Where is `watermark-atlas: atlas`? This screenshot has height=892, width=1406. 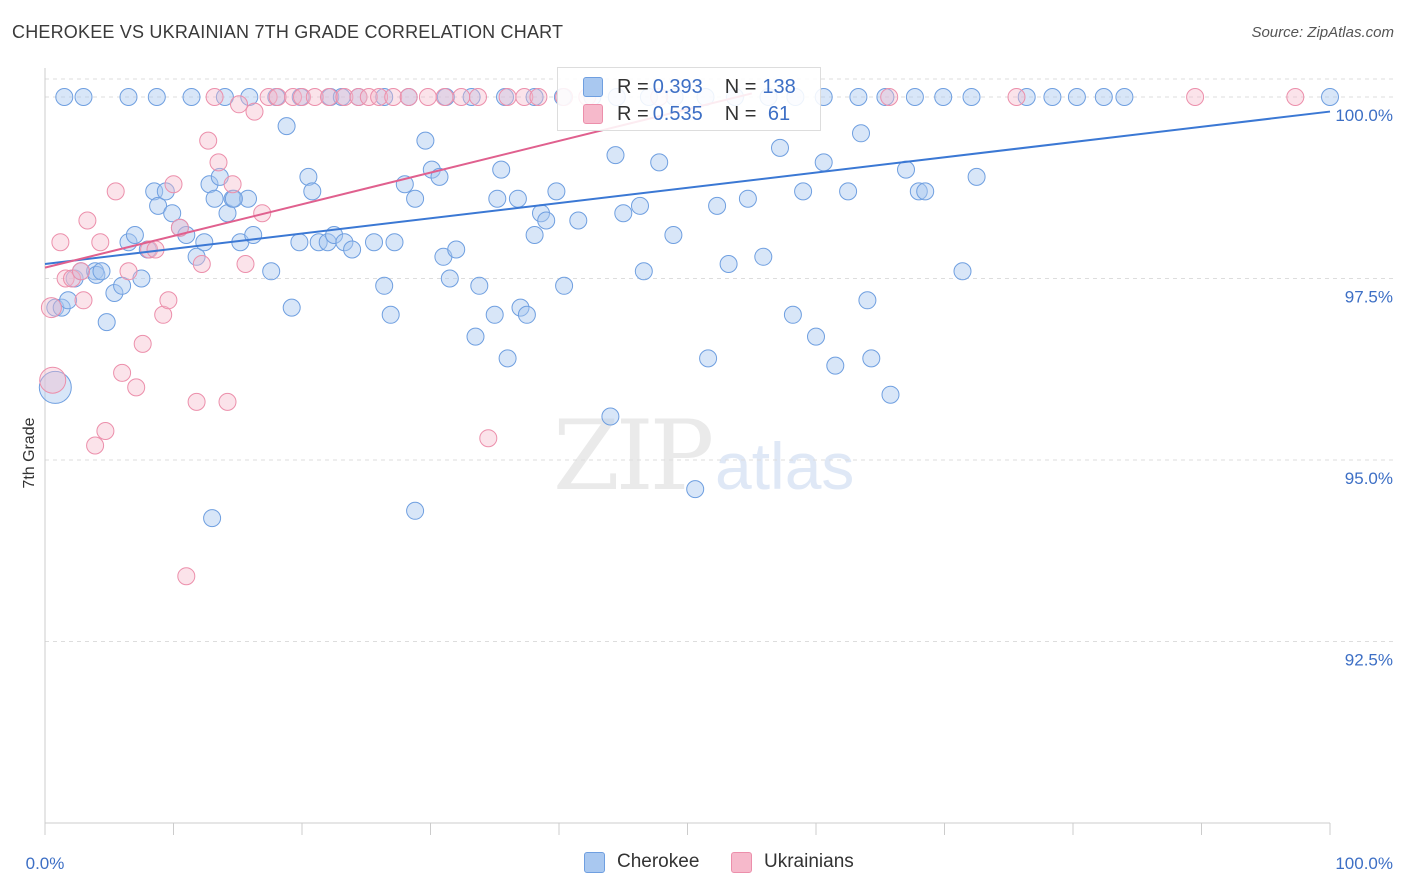 watermark-atlas: atlas is located at coordinates (785, 466).